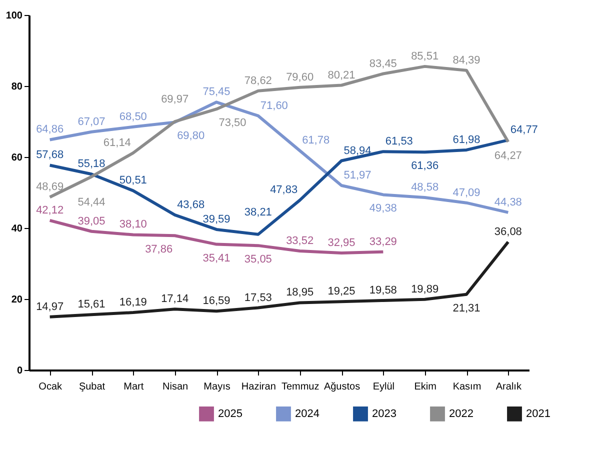 The height and width of the screenshot is (469, 592). I want to click on y-tick-label: 40, so click(17, 229).